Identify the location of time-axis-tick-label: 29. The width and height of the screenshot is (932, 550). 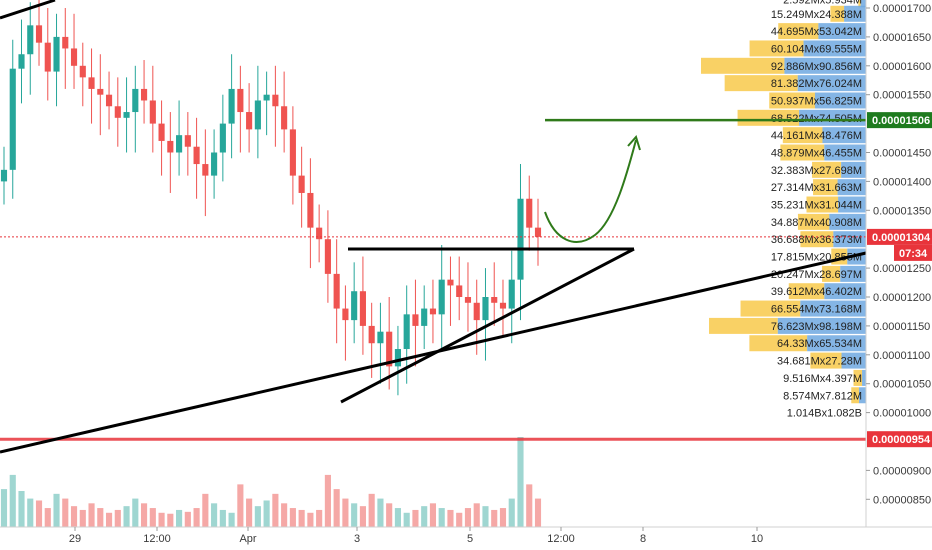
(75, 539).